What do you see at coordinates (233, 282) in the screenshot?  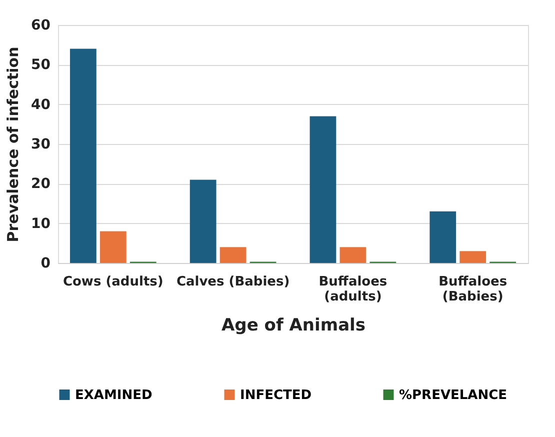 I see `x-tick-label: Calves (Babies)` at bounding box center [233, 282].